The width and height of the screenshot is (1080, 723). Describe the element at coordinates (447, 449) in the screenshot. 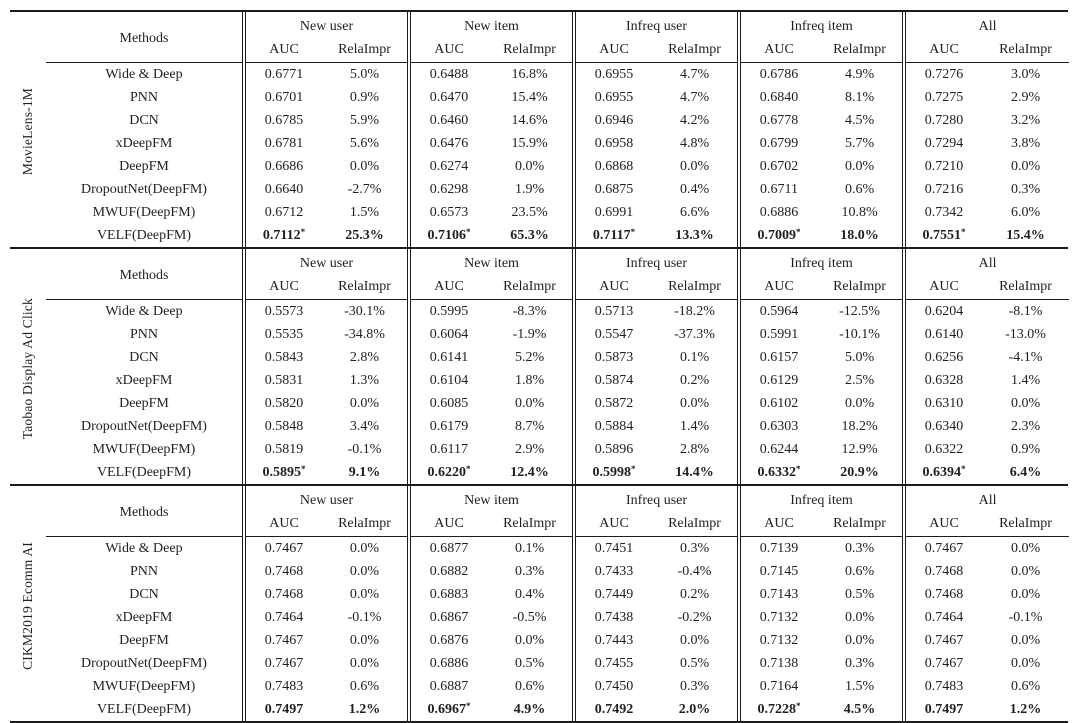

I see `auc-value: 0.6117` at that location.